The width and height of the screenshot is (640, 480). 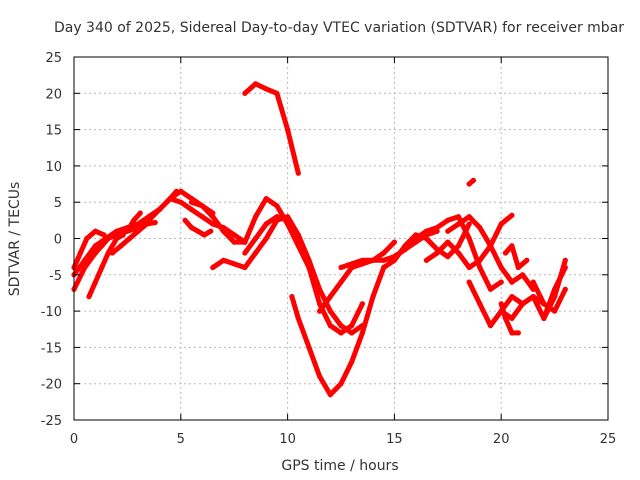 What do you see at coordinates (51, 385) in the screenshot?
I see `y-tick-label: -20` at bounding box center [51, 385].